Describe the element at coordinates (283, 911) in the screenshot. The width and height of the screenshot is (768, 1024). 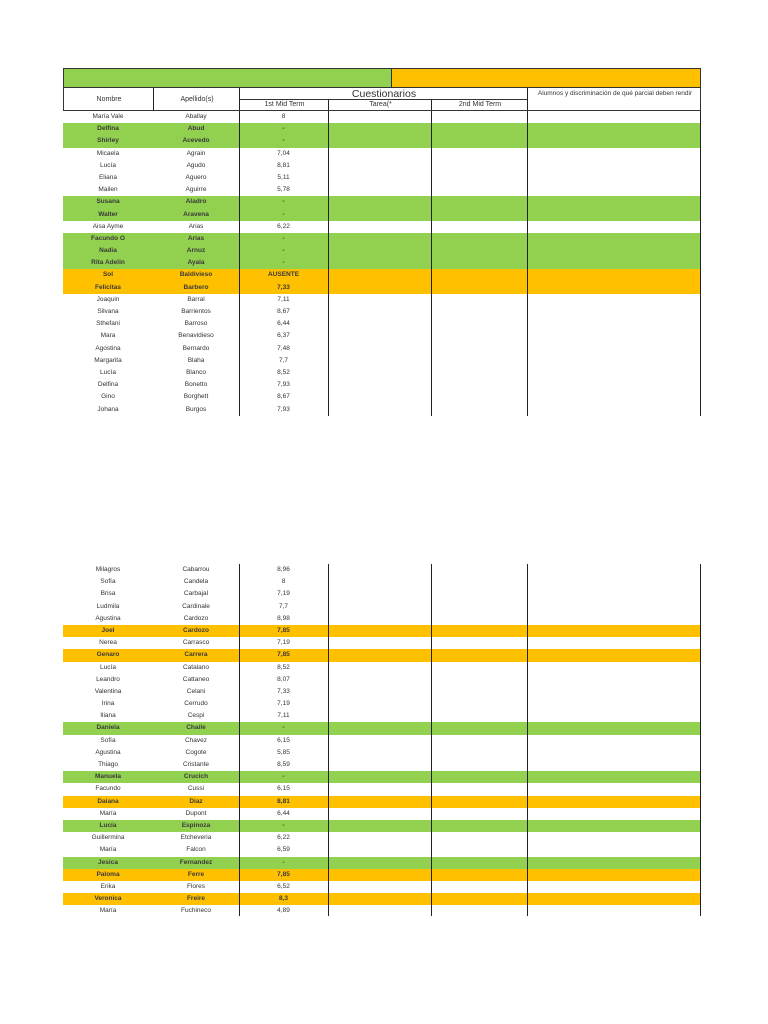
I see `mid1-cell: 4,89` at that location.